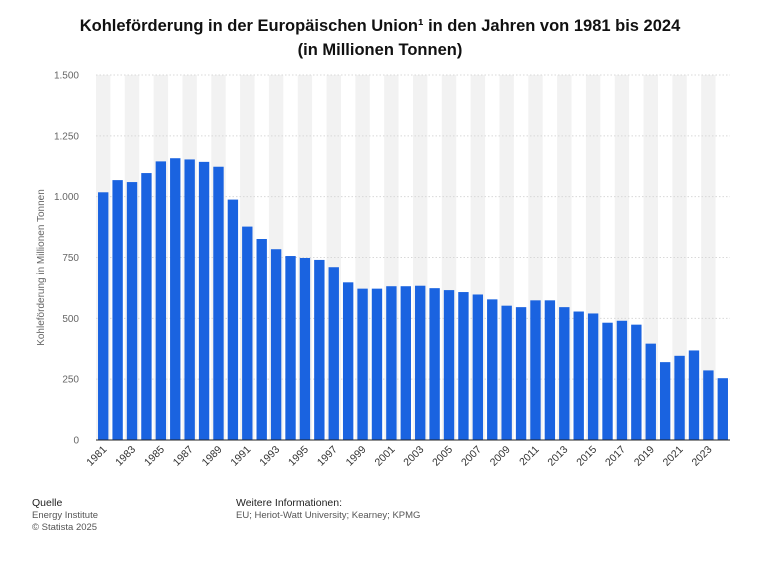  I want to click on source-heading: Quelle, so click(47, 503).